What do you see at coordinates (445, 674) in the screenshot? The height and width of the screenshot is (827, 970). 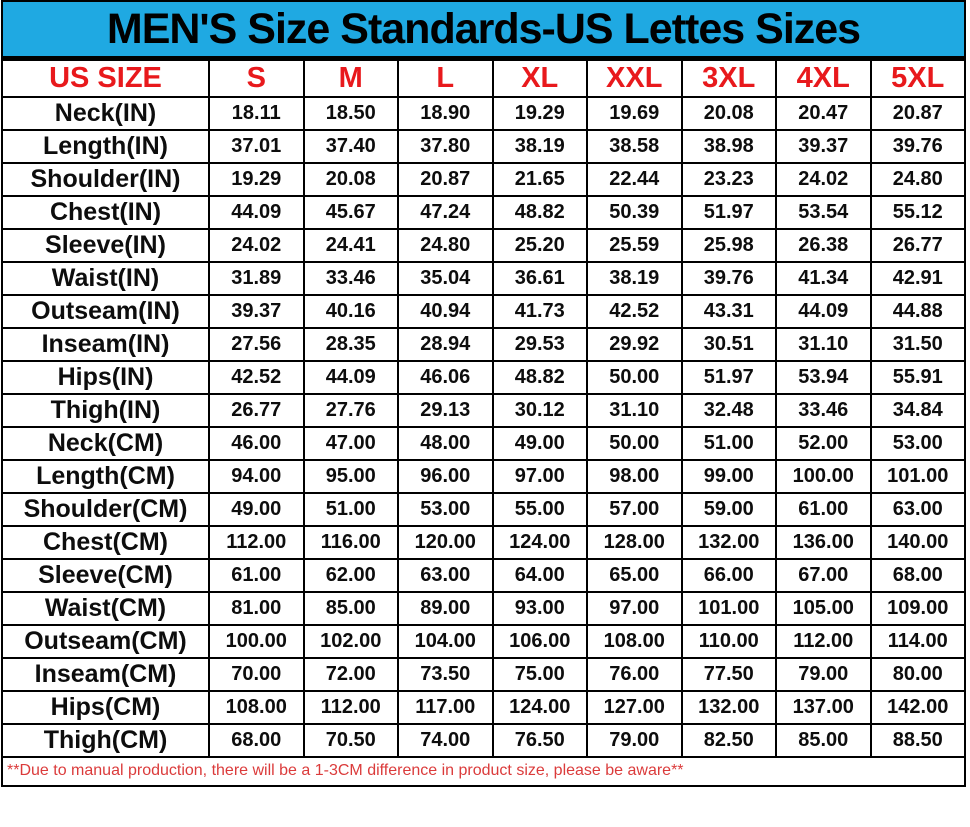 I see `table-cell: 73.50` at bounding box center [445, 674].